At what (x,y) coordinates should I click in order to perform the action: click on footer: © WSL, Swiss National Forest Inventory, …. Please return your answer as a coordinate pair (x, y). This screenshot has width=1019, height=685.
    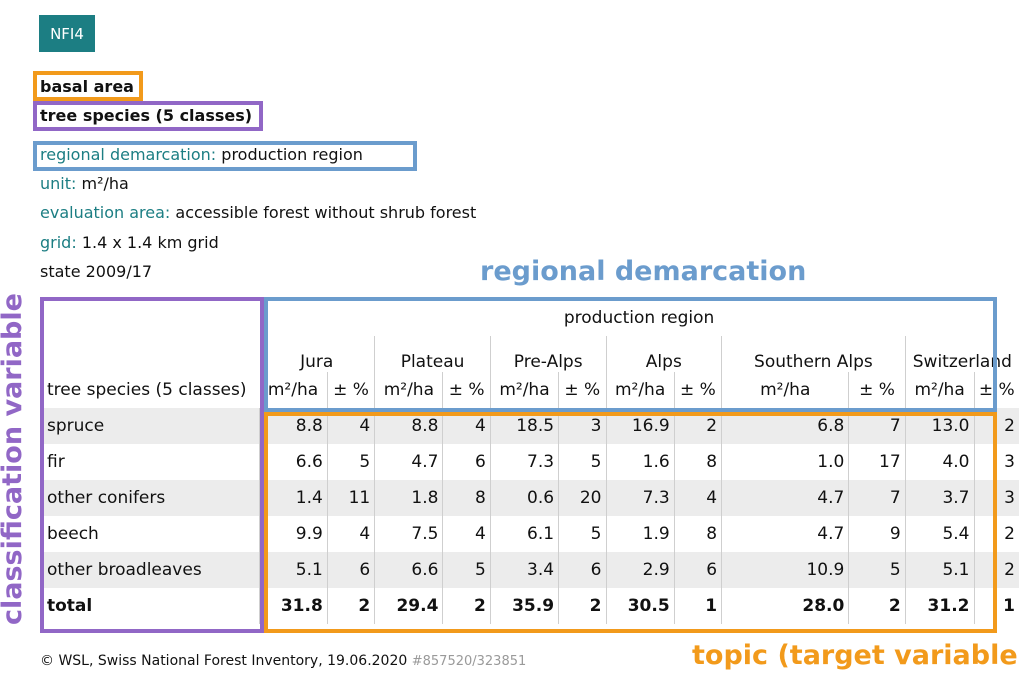
    Looking at the image, I should click on (283, 661).